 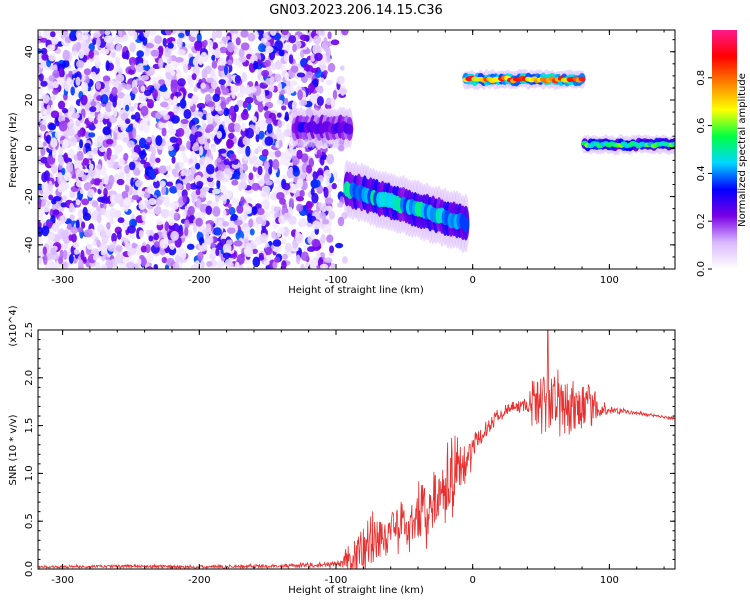 What do you see at coordinates (724, 149) in the screenshot?
I see `colorbar-bar` at bounding box center [724, 149].